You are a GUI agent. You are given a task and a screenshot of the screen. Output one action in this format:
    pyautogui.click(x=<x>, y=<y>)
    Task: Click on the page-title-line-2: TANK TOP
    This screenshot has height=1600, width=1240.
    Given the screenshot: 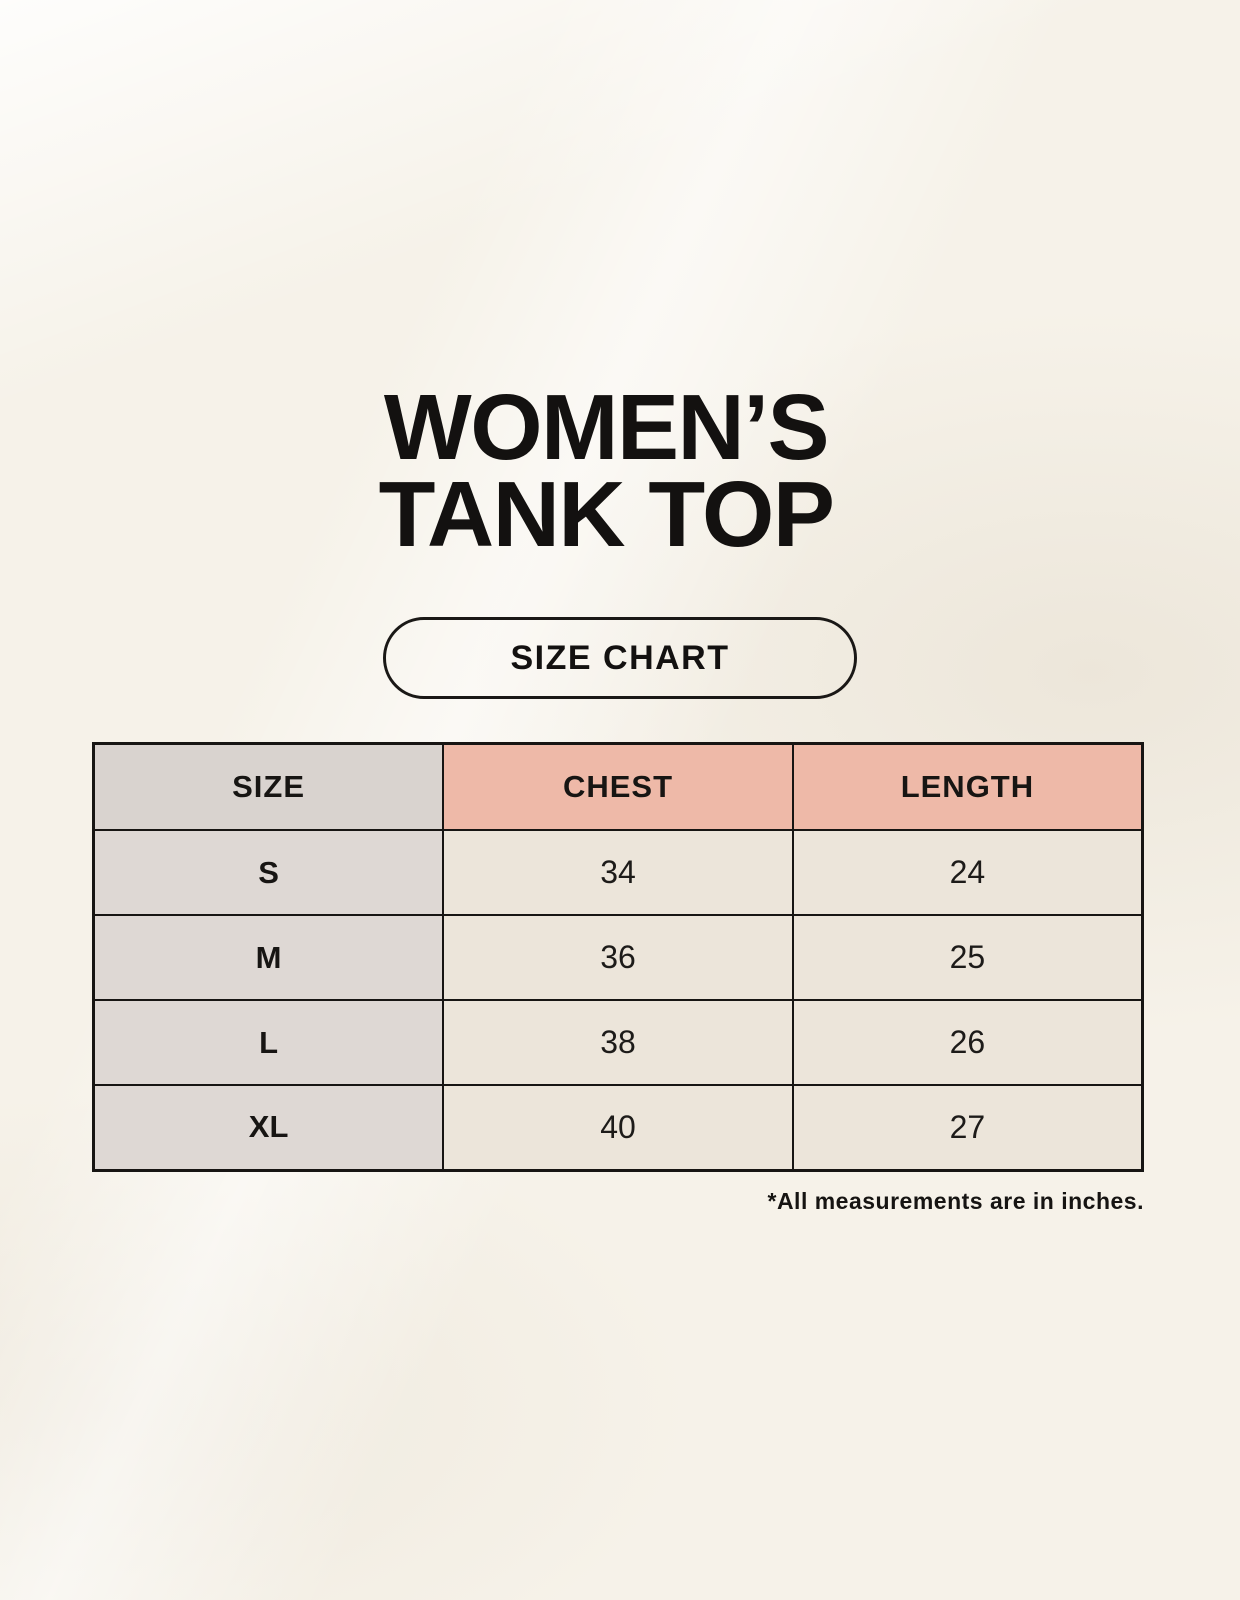 What is the action you would take?
    pyautogui.click(x=606, y=514)
    